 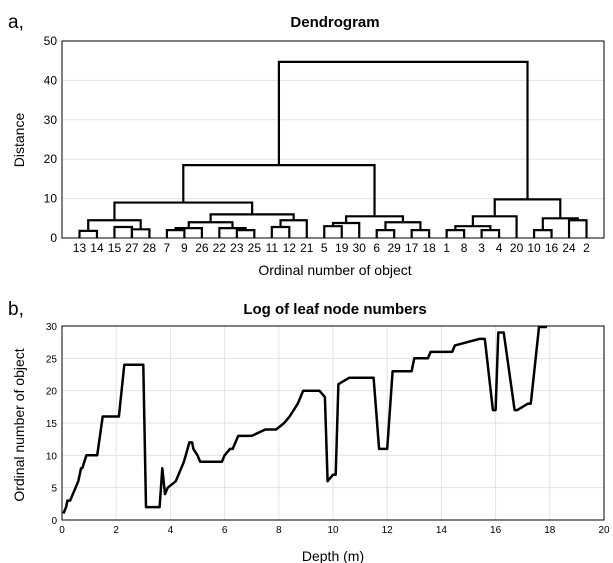 I want to click on leaf-label: 24, so click(x=569, y=248).